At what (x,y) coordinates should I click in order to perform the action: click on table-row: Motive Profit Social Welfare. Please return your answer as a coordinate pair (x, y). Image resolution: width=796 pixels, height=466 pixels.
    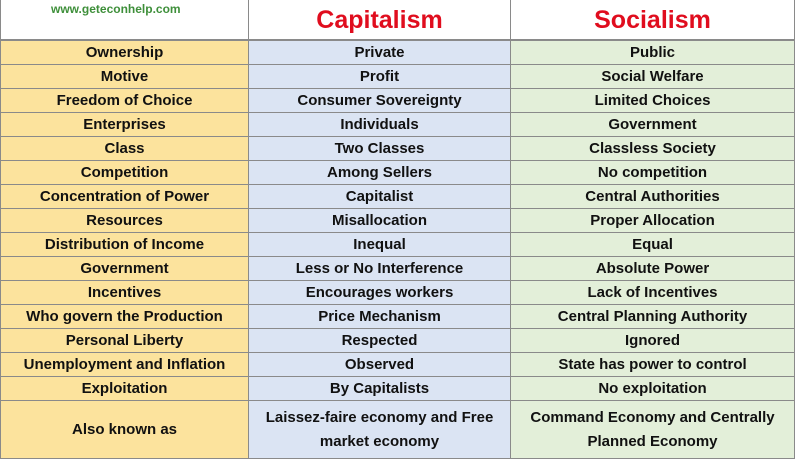
    Looking at the image, I should click on (397, 76).